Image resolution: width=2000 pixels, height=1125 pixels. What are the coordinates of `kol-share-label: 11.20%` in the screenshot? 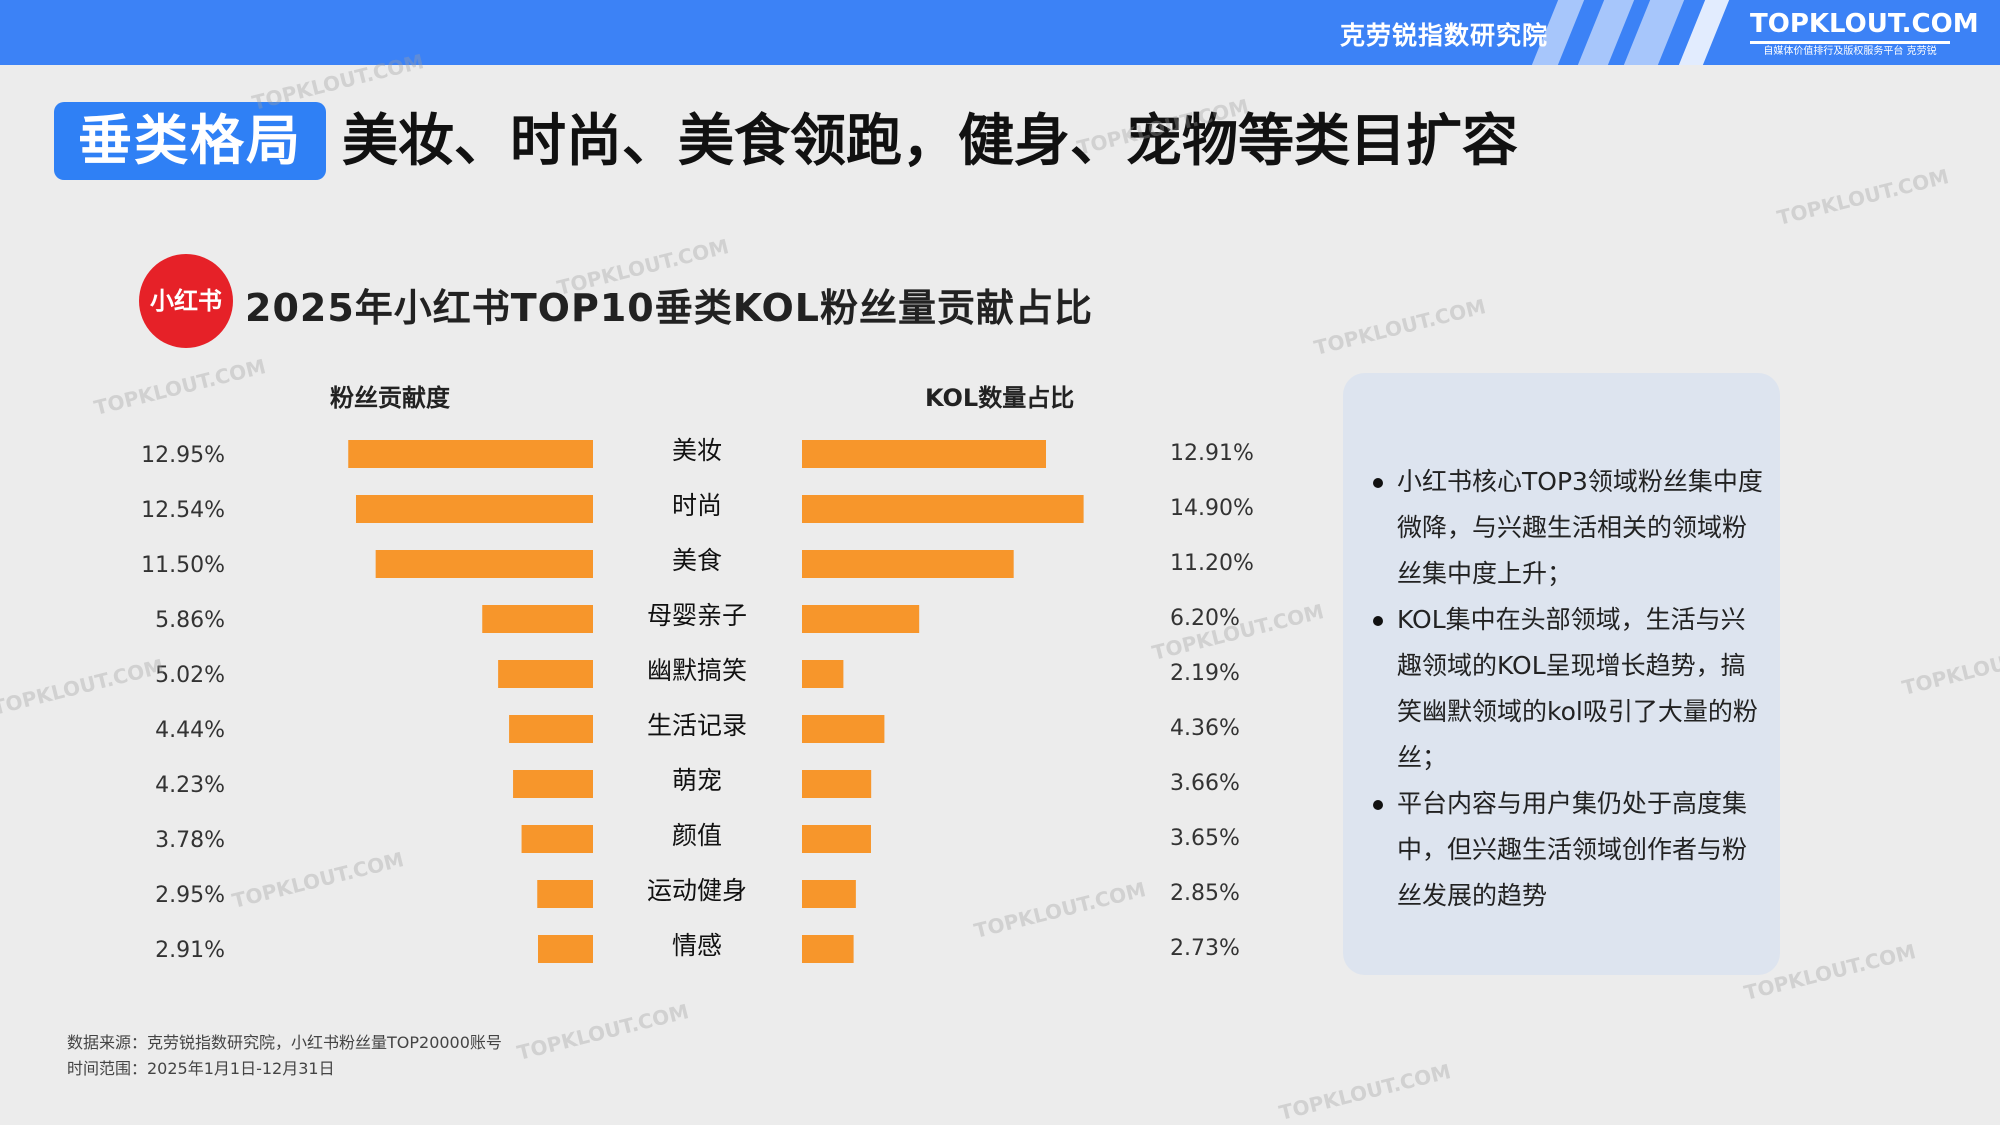 It's located at (1212, 563).